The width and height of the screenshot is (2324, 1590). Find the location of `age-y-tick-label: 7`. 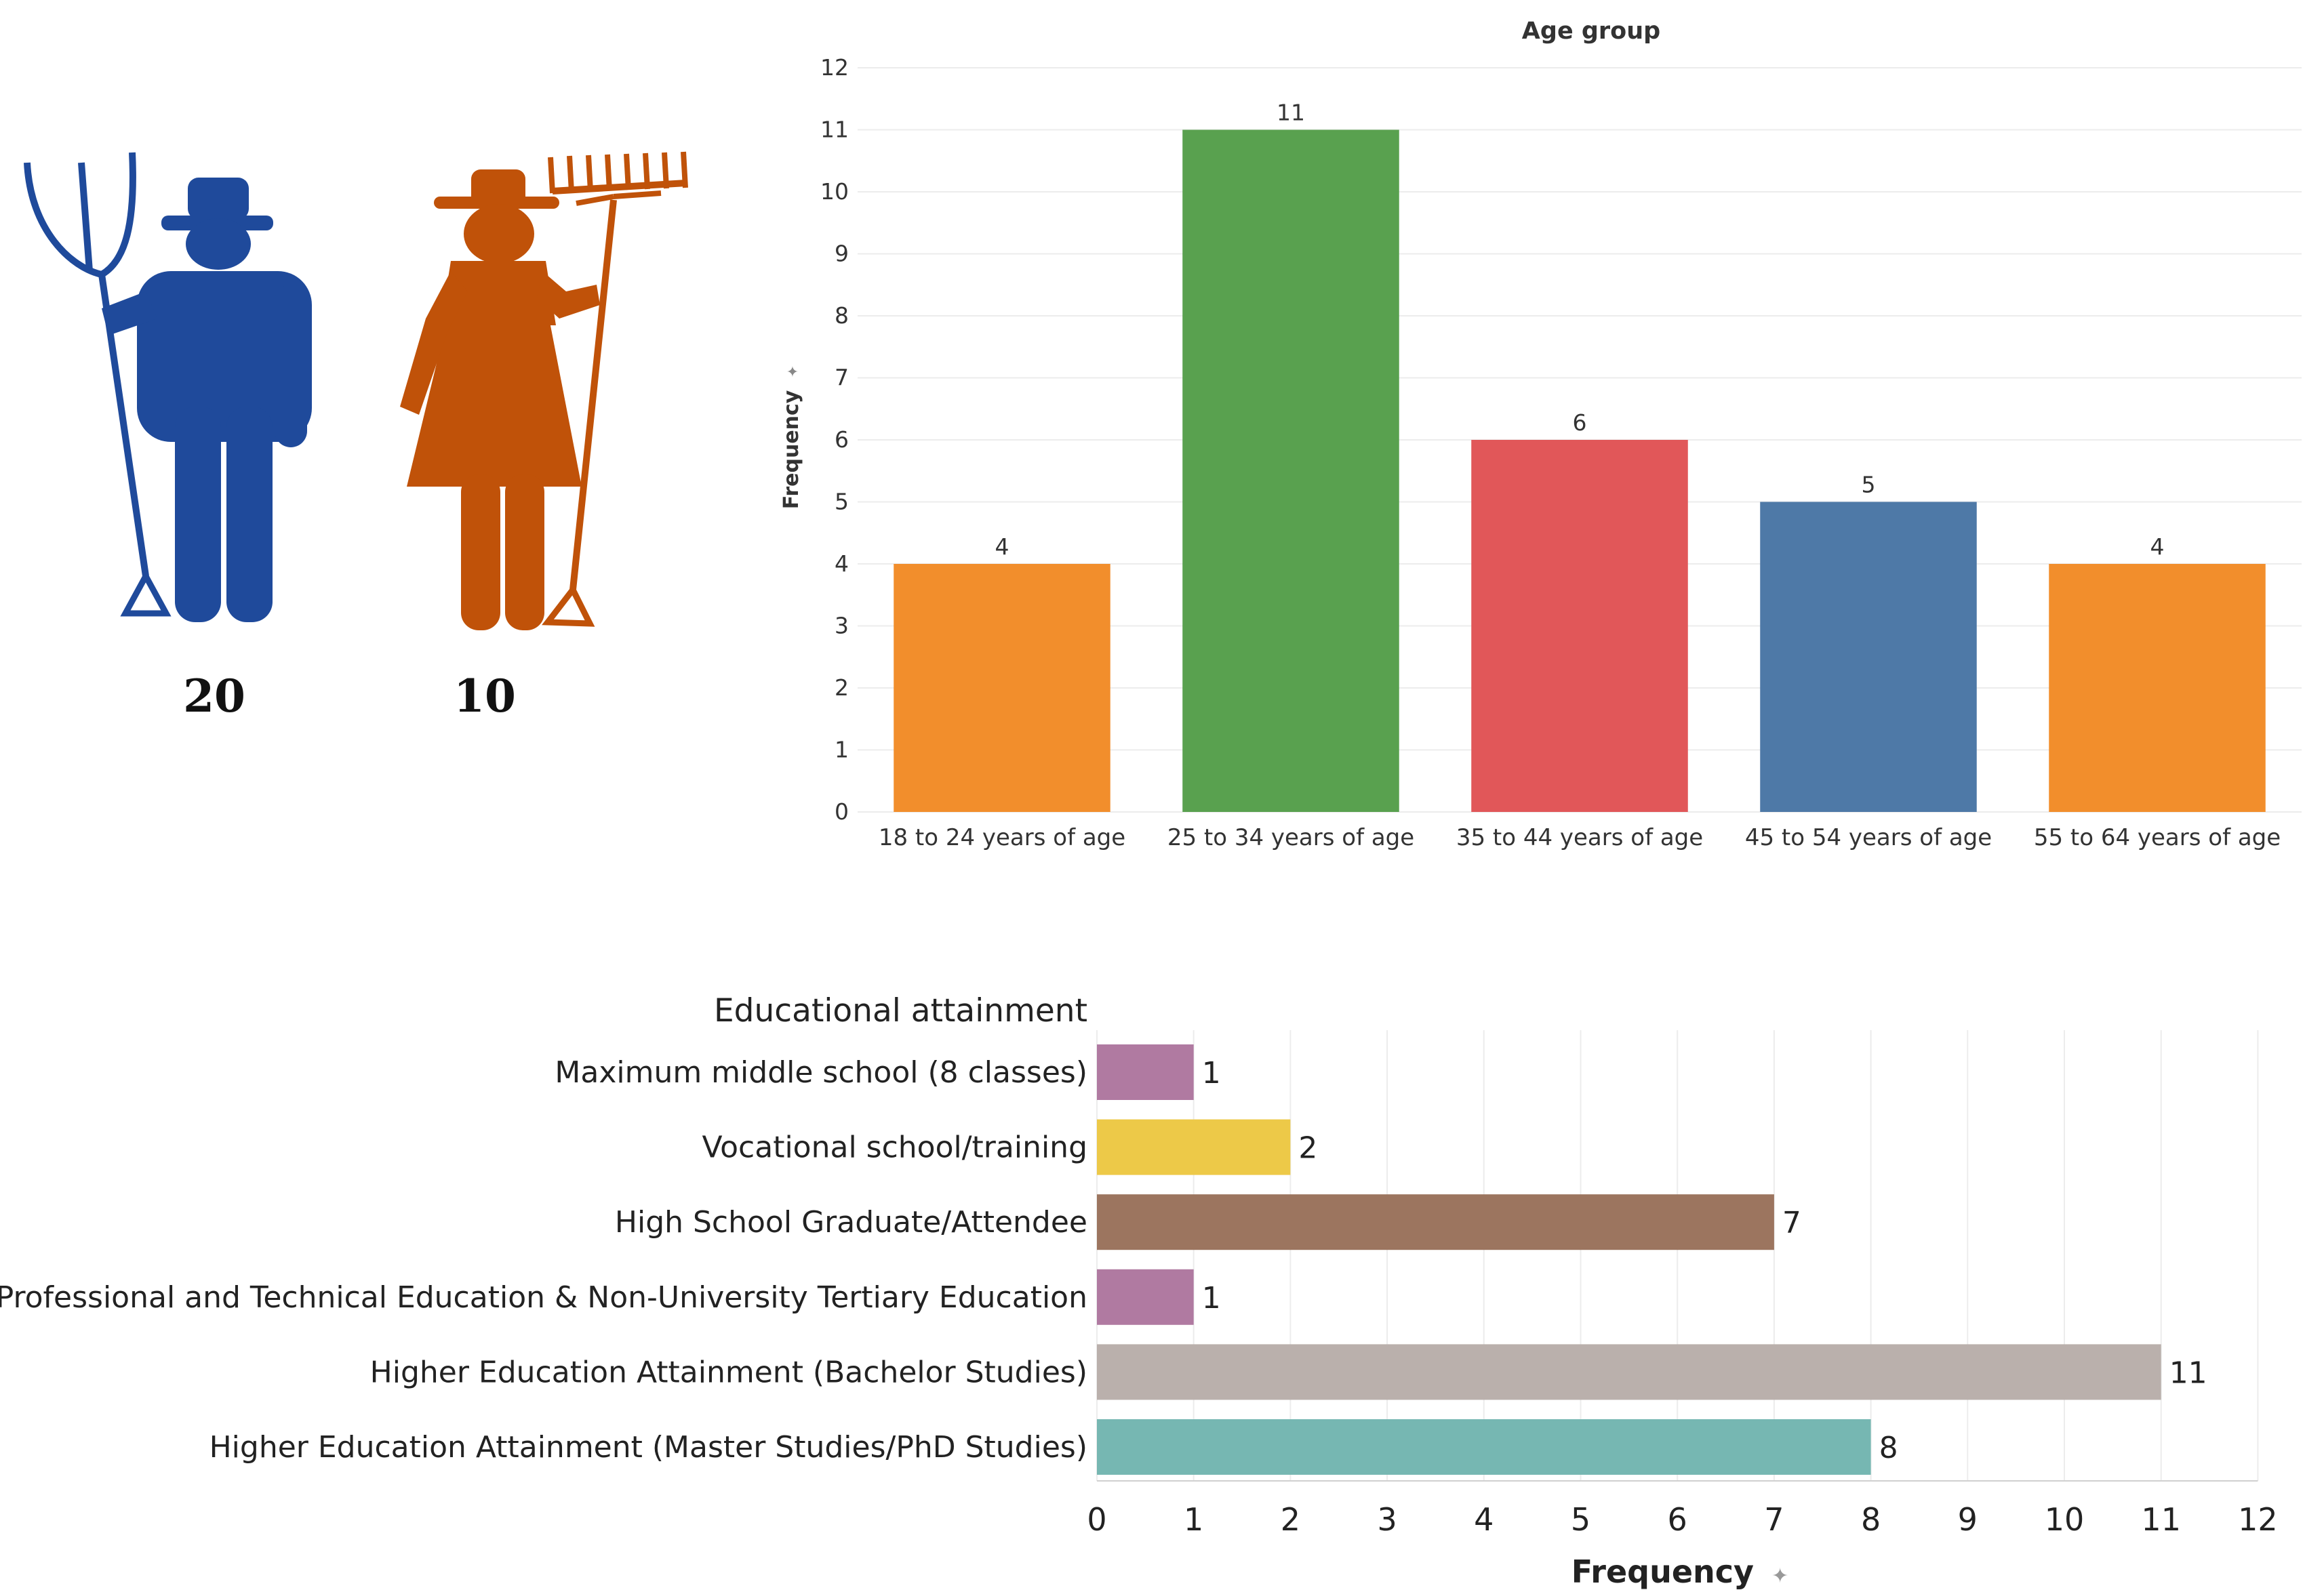

age-y-tick-label: 7 is located at coordinates (842, 378).